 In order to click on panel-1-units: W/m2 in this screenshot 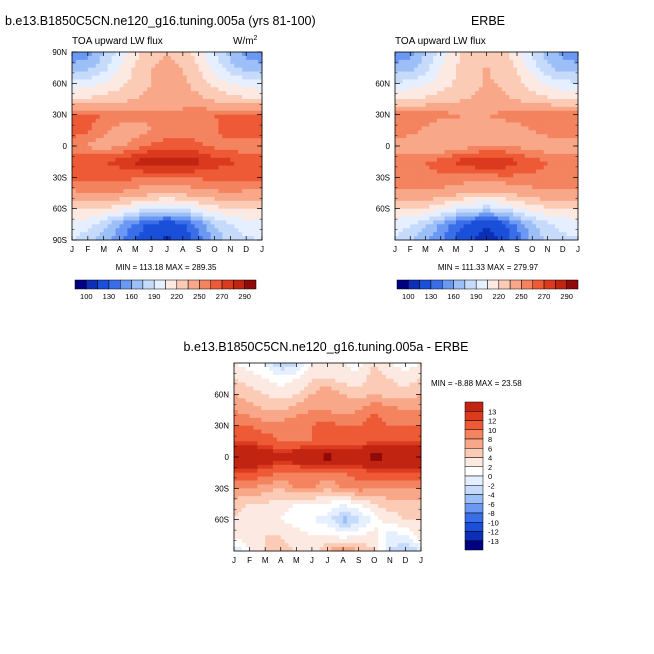, I will do `click(245, 41)`.